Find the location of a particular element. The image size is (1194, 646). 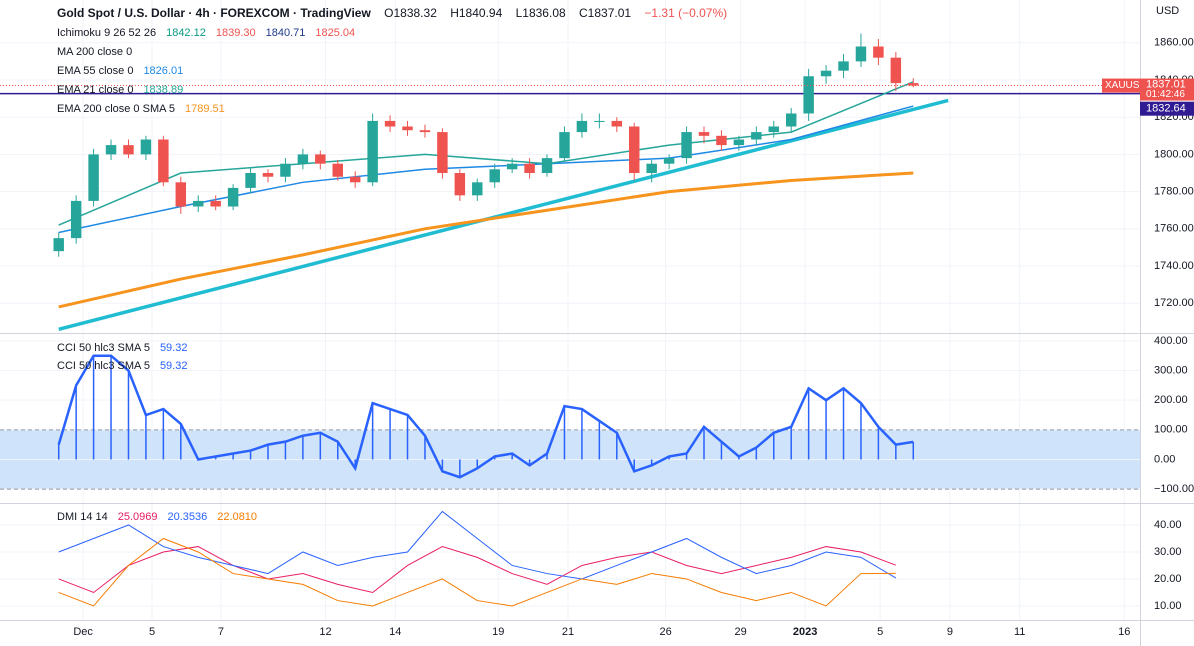

ohlc-change: −1.31 (−0.07%) is located at coordinates (686, 13).